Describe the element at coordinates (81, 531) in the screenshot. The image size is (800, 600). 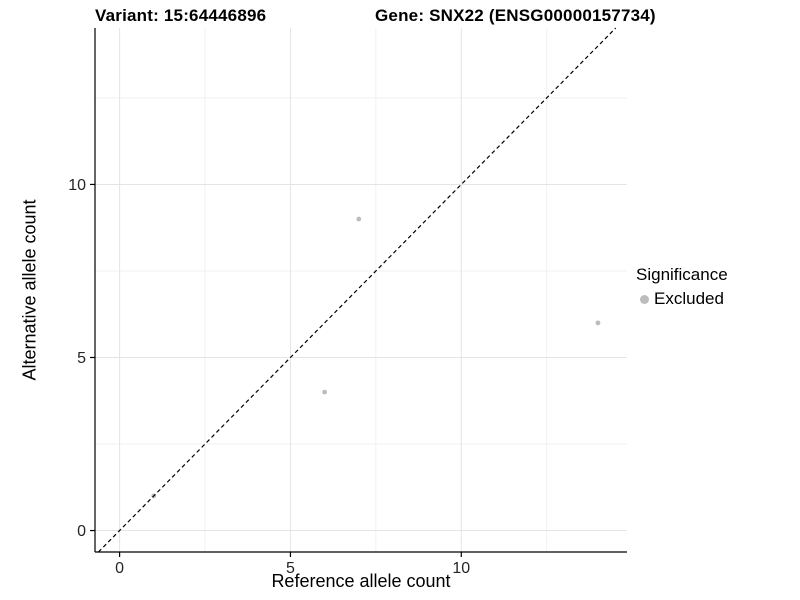
I see `y-tick-label: 0` at that location.